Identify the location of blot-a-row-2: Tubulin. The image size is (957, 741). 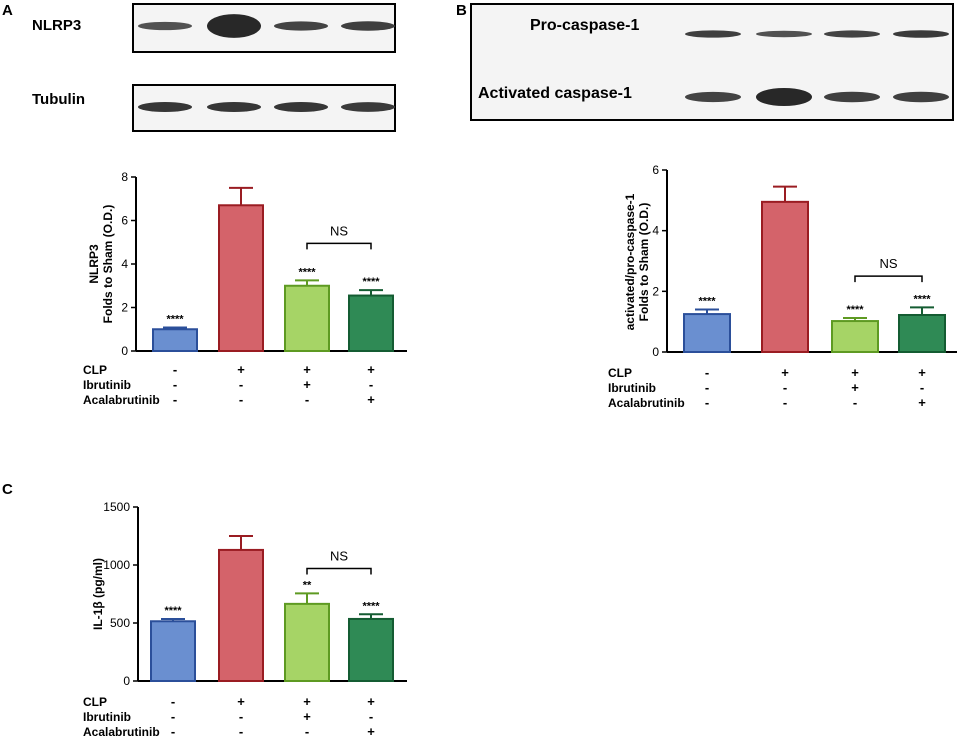
(214, 108).